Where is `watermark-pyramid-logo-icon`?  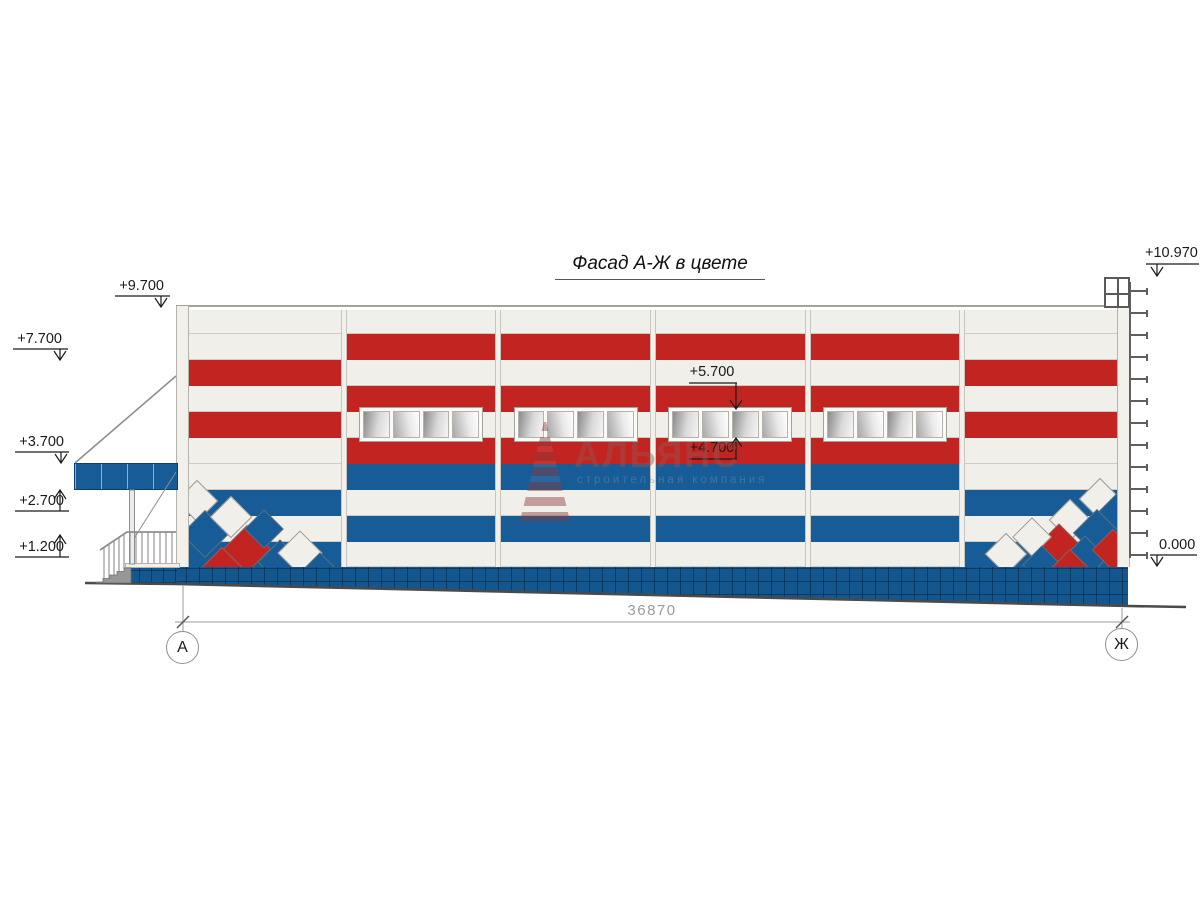 watermark-pyramid-logo-icon is located at coordinates (545, 469).